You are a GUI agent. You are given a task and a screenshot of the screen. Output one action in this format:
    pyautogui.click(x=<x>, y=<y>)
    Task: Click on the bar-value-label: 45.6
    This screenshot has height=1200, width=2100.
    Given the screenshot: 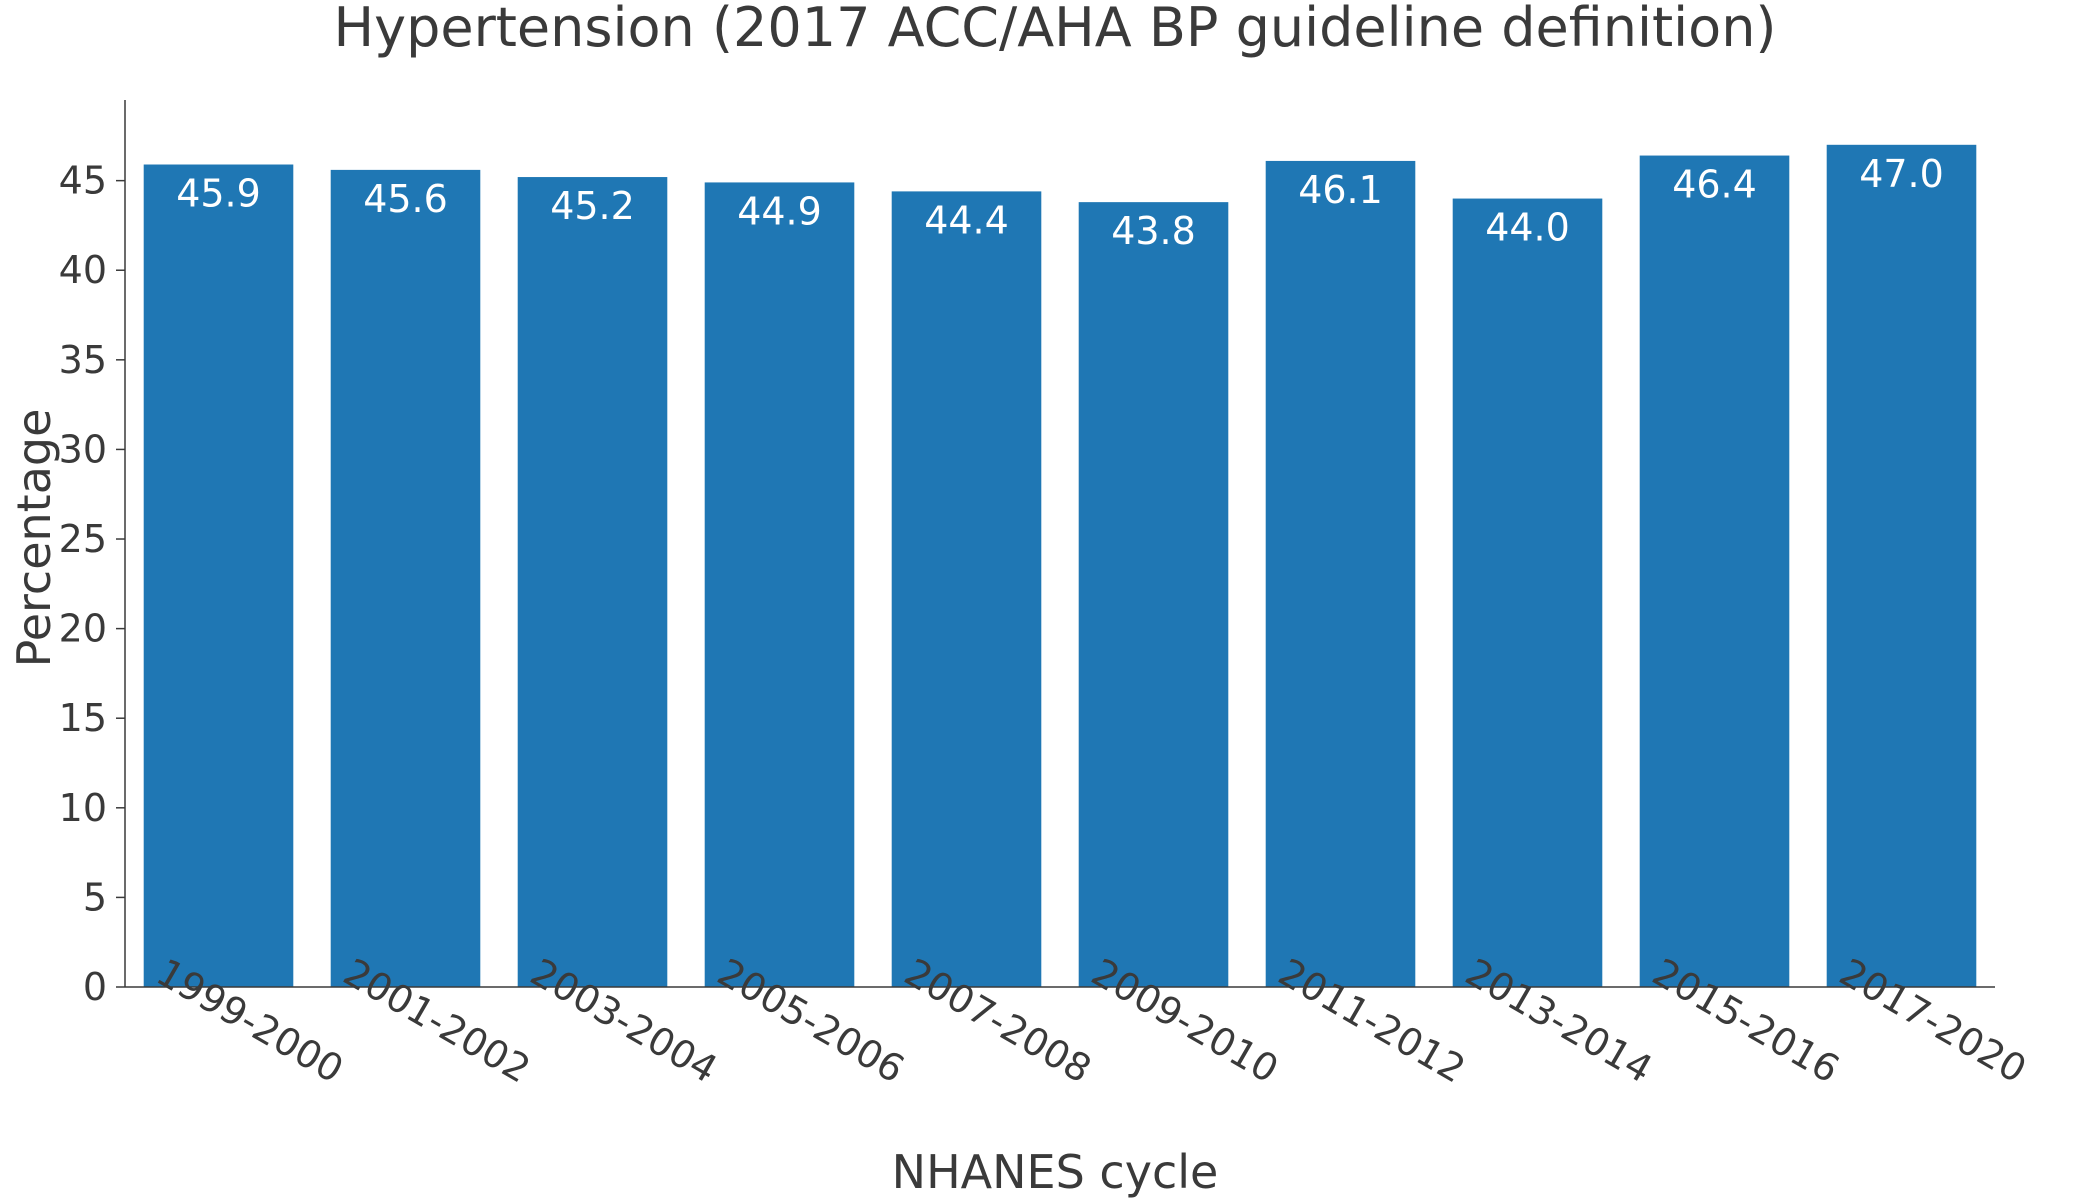 What is the action you would take?
    pyautogui.click(x=405, y=199)
    